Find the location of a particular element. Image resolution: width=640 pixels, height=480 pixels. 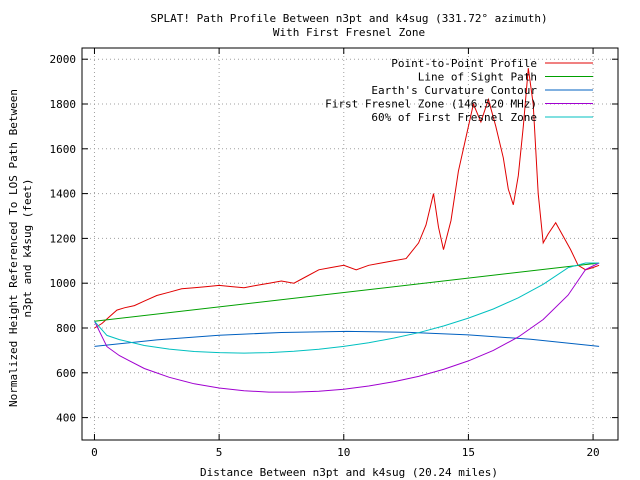

y-tick-label: 1400 is located at coordinates (63, 194).